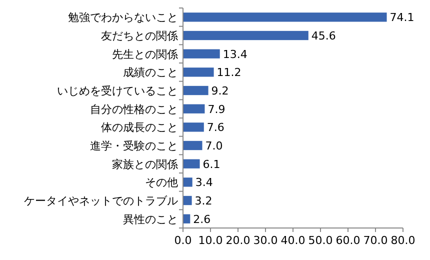  Describe the element at coordinates (293, 240) in the screenshot. I see `x-tick-label: 40.0` at that location.